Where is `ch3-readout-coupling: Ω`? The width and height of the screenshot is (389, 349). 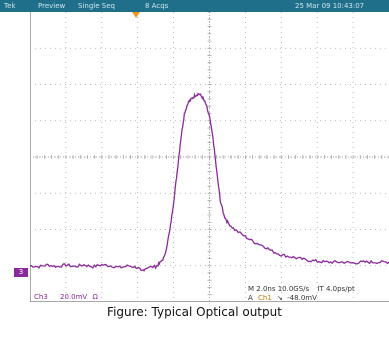 ch3-readout-coupling: Ω is located at coordinates (95, 297).